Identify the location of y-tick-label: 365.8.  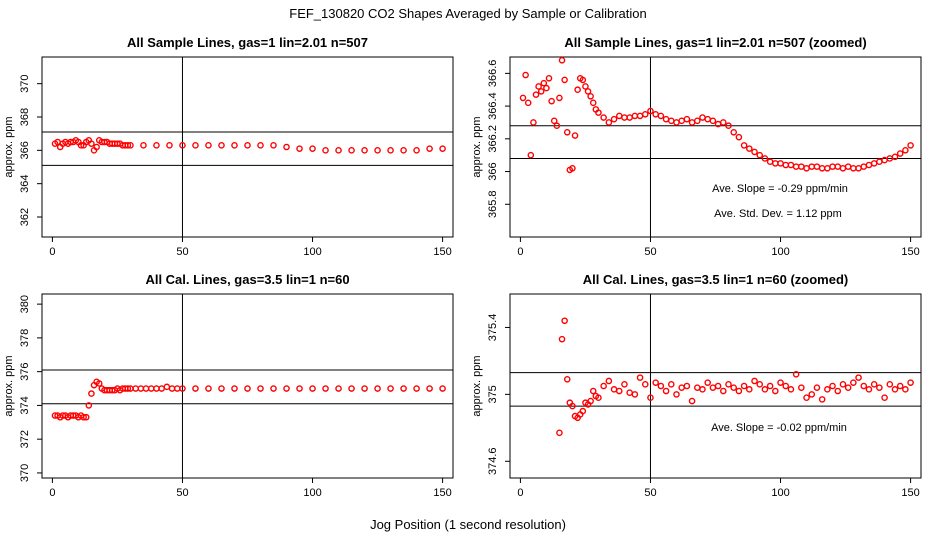
(493, 205).